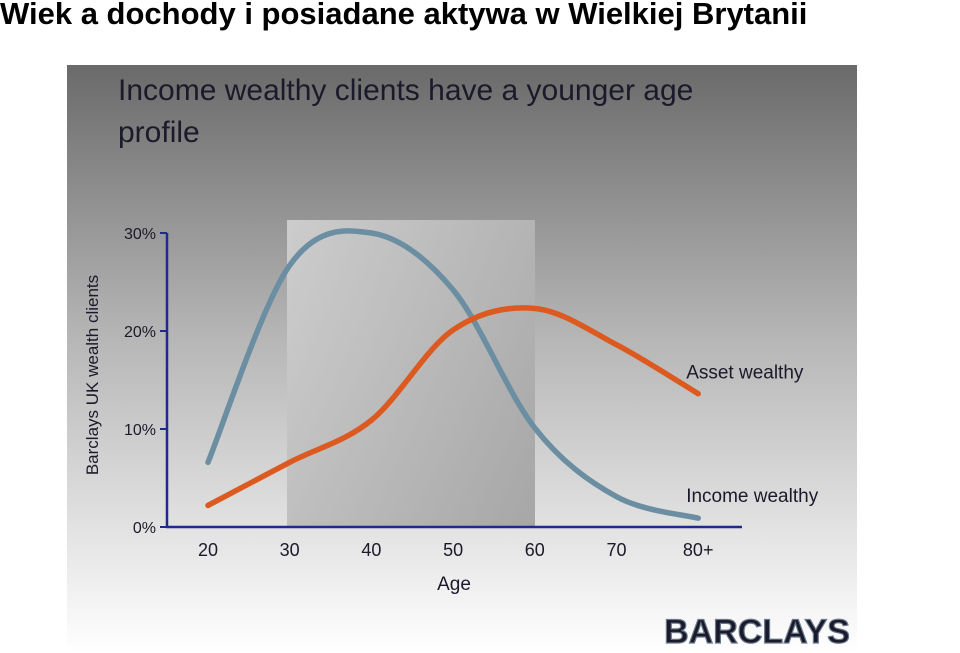  I want to click on x-tick-label: 40, so click(371, 550).